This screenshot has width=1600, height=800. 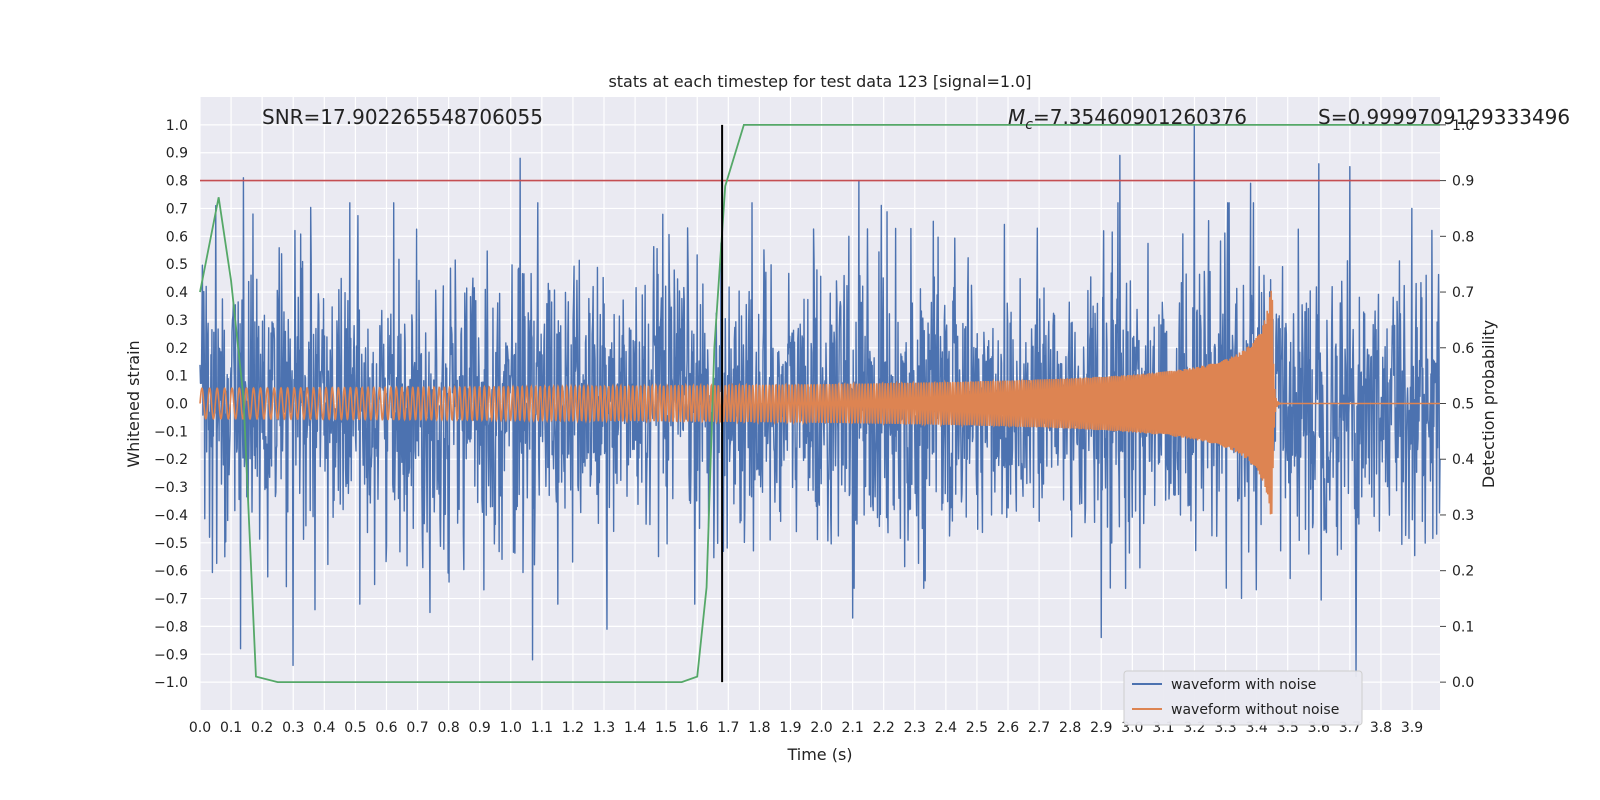 I want to click on mc-symbol: M, so click(x=1016, y=117).